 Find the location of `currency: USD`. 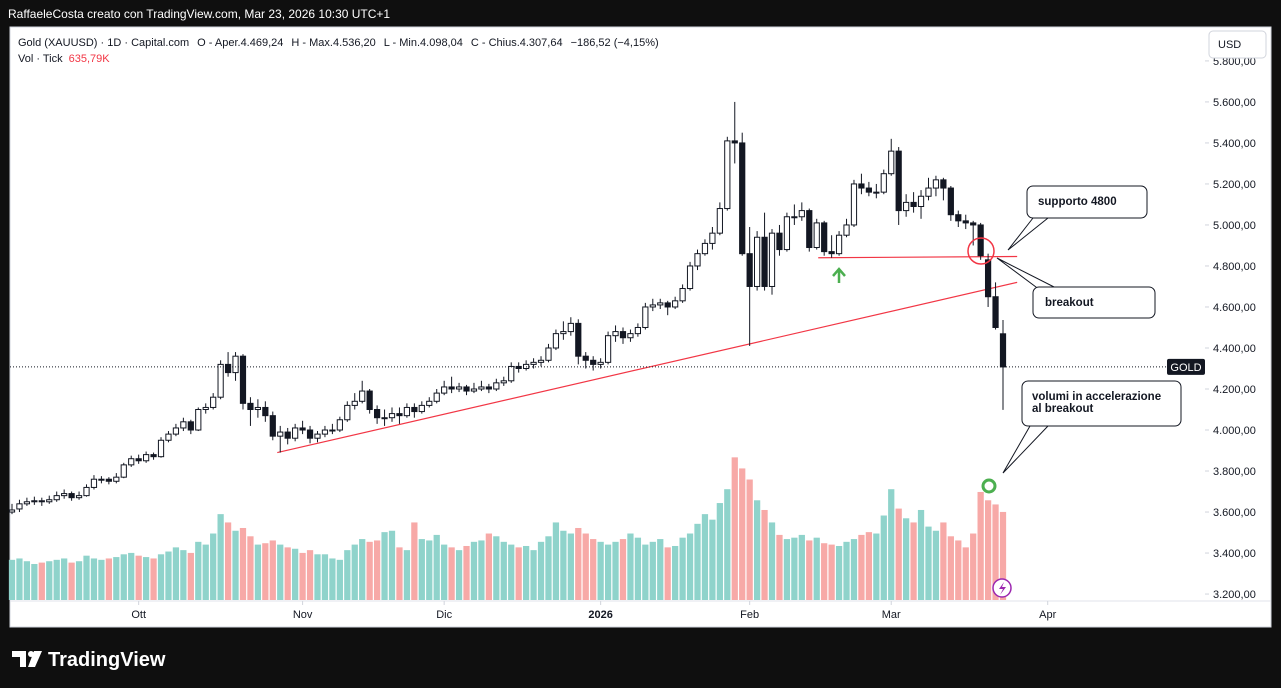

currency: USD is located at coordinates (1229, 45).